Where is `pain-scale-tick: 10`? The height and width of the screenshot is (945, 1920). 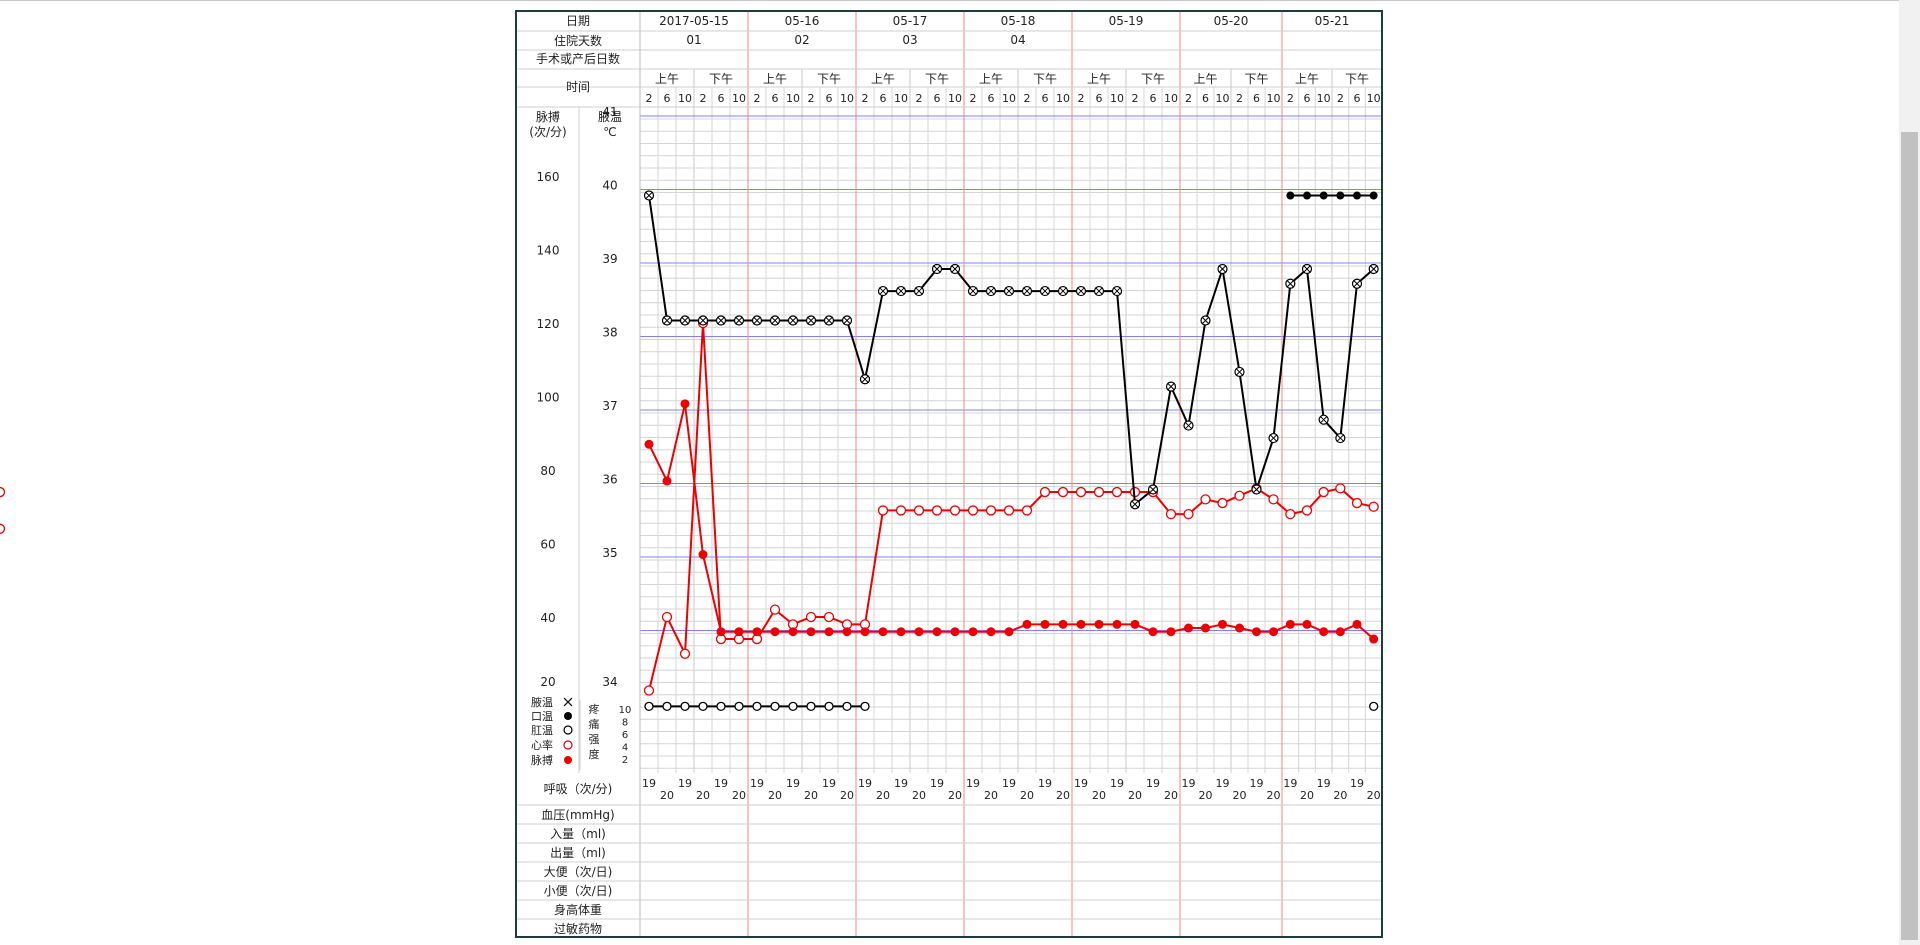 pain-scale-tick: 10 is located at coordinates (625, 710).